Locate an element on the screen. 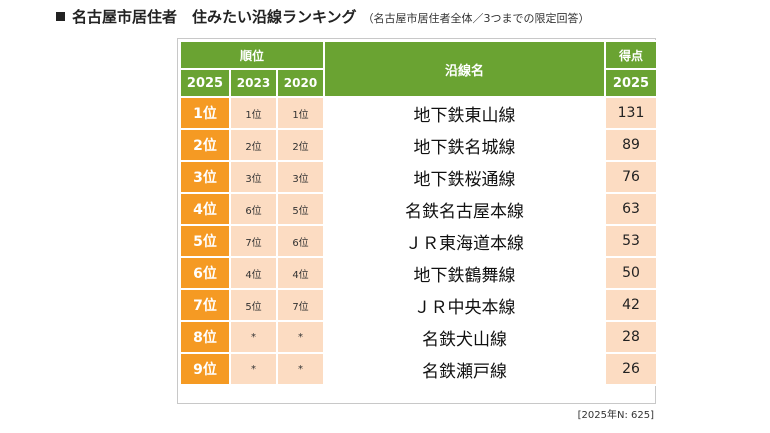 This screenshot has height=433, width=770. rank-2023: 1位 is located at coordinates (253, 113).